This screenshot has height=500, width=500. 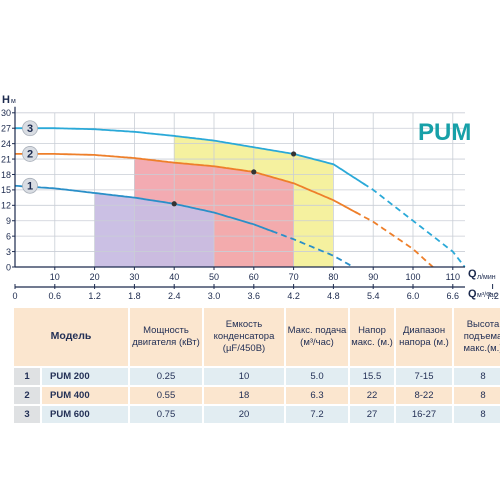 What do you see at coordinates (190, 156) in the screenshot?
I see `series-3-line` at bounding box center [190, 156].